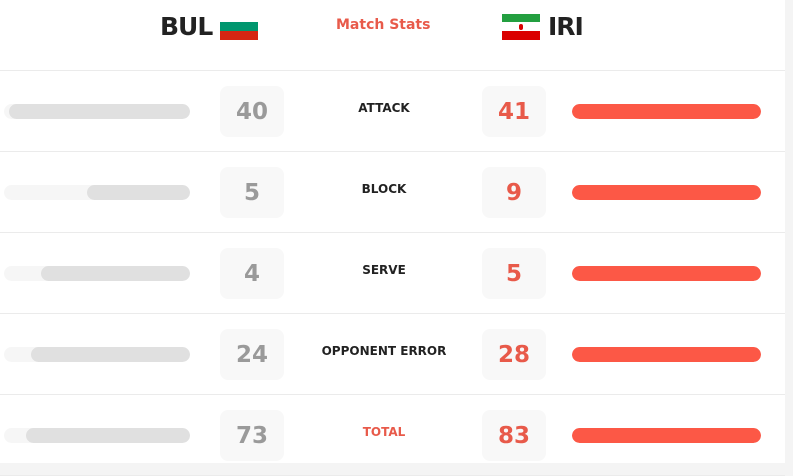 The width and height of the screenshot is (793, 476). I want to click on away-stat-value: 41, so click(514, 111).